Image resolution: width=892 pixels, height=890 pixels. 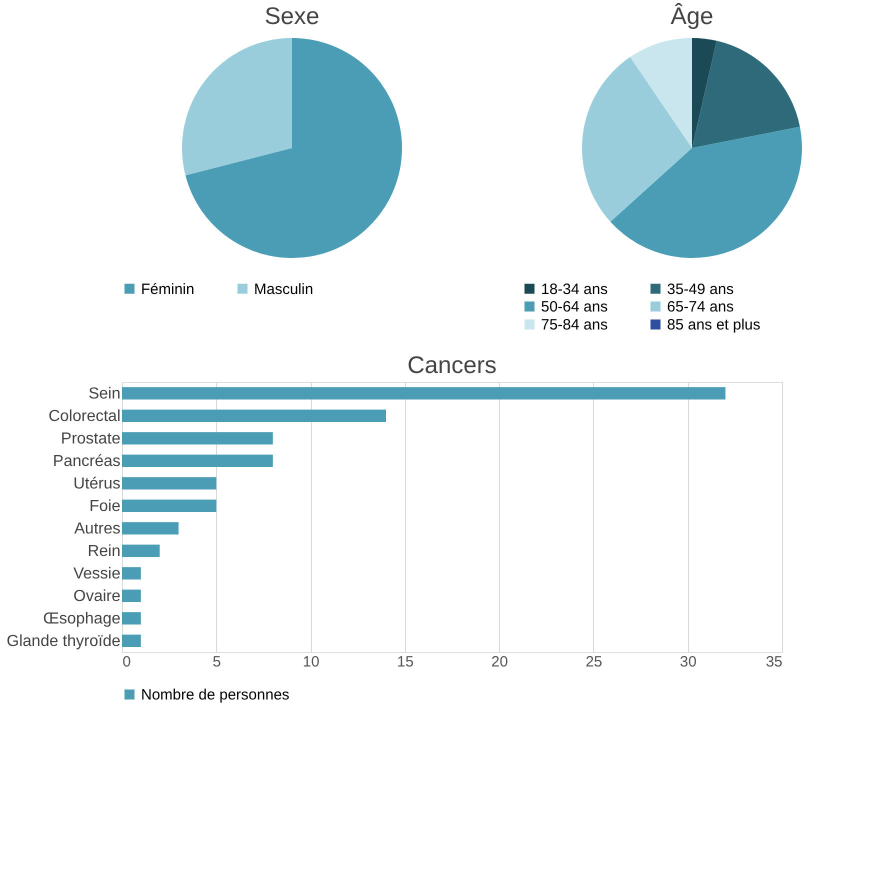 I want to click on chart-title: Sexe, so click(x=292, y=16).